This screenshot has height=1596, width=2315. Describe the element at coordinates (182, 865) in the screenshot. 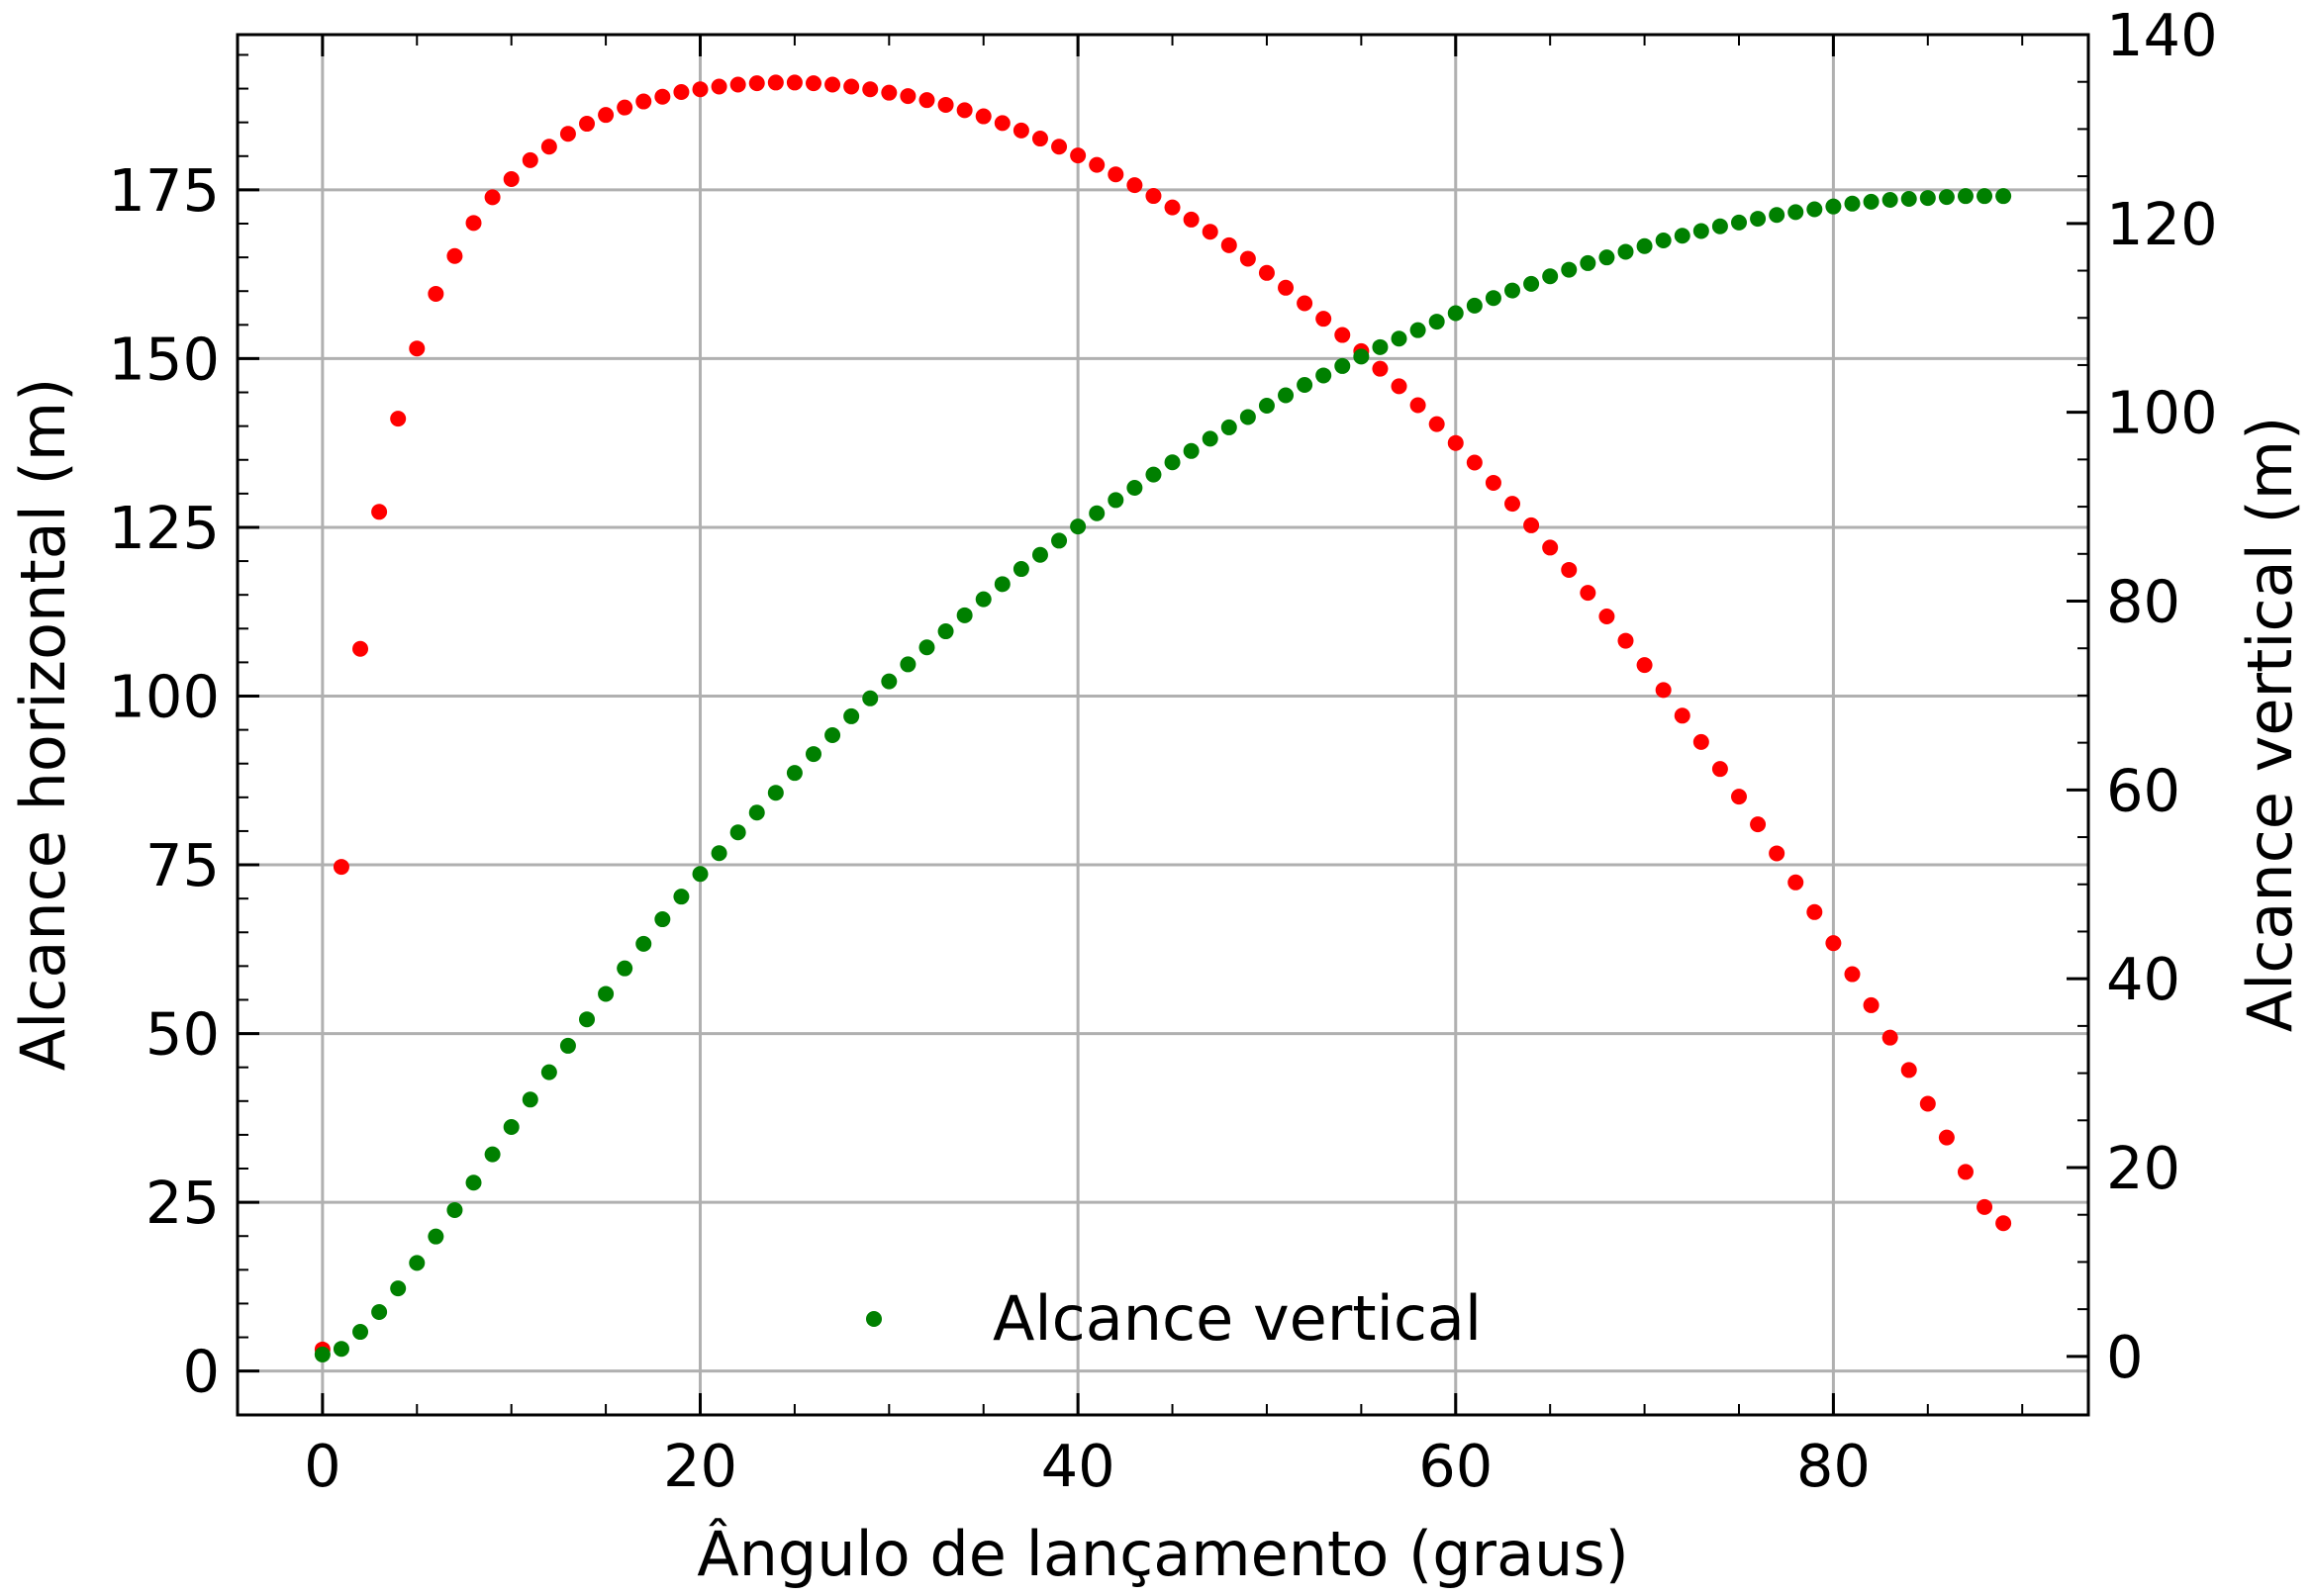

I see `y-left-tick-label: 75` at that location.